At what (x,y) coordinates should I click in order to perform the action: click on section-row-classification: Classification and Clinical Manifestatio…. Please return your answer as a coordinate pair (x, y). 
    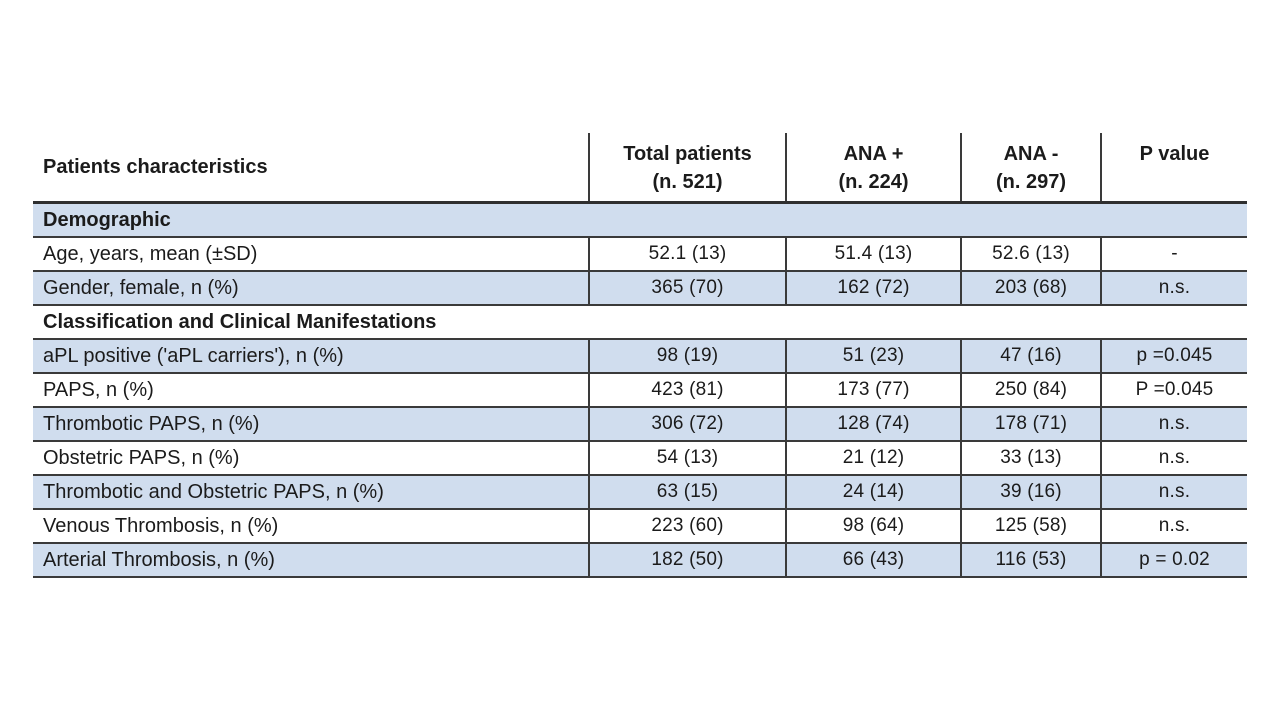
    Looking at the image, I should click on (640, 323).